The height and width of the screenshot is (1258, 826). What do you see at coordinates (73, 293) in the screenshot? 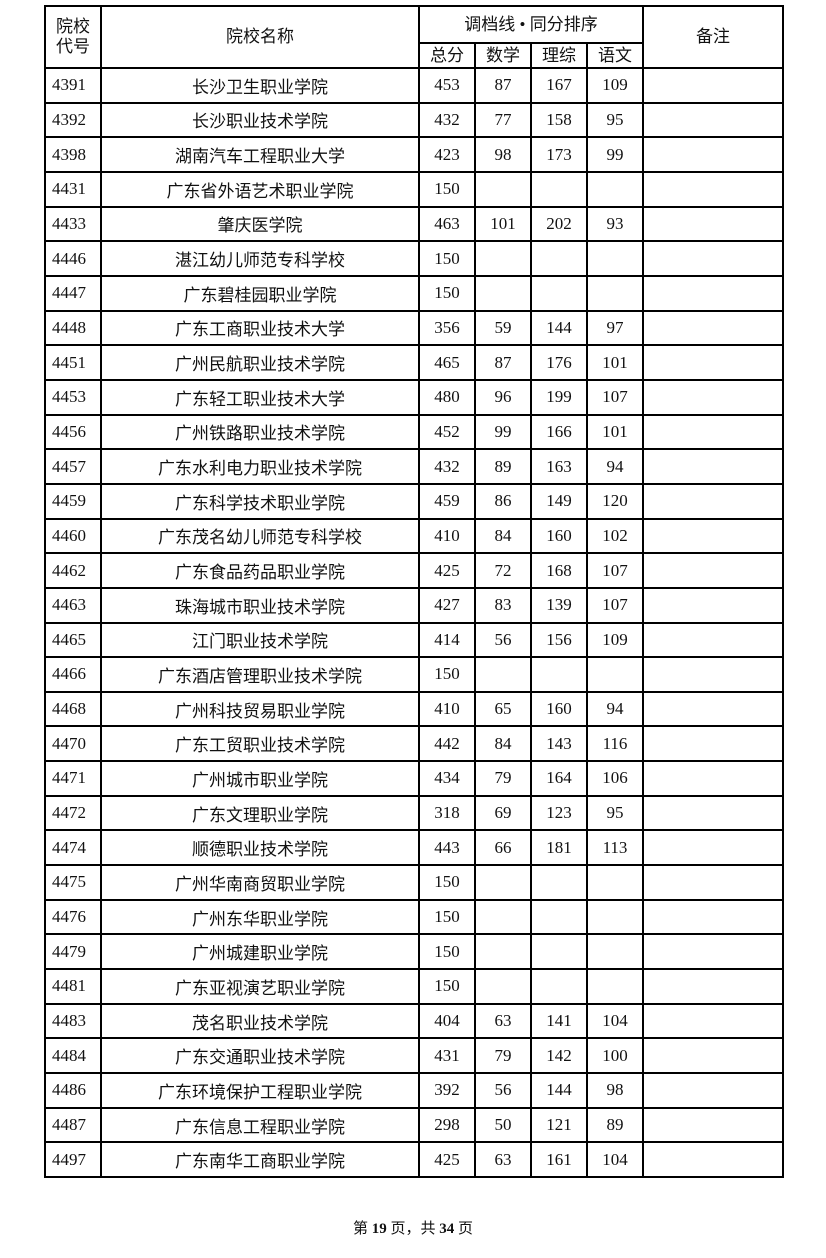
I see `cell-school-code: 4447` at bounding box center [73, 293].